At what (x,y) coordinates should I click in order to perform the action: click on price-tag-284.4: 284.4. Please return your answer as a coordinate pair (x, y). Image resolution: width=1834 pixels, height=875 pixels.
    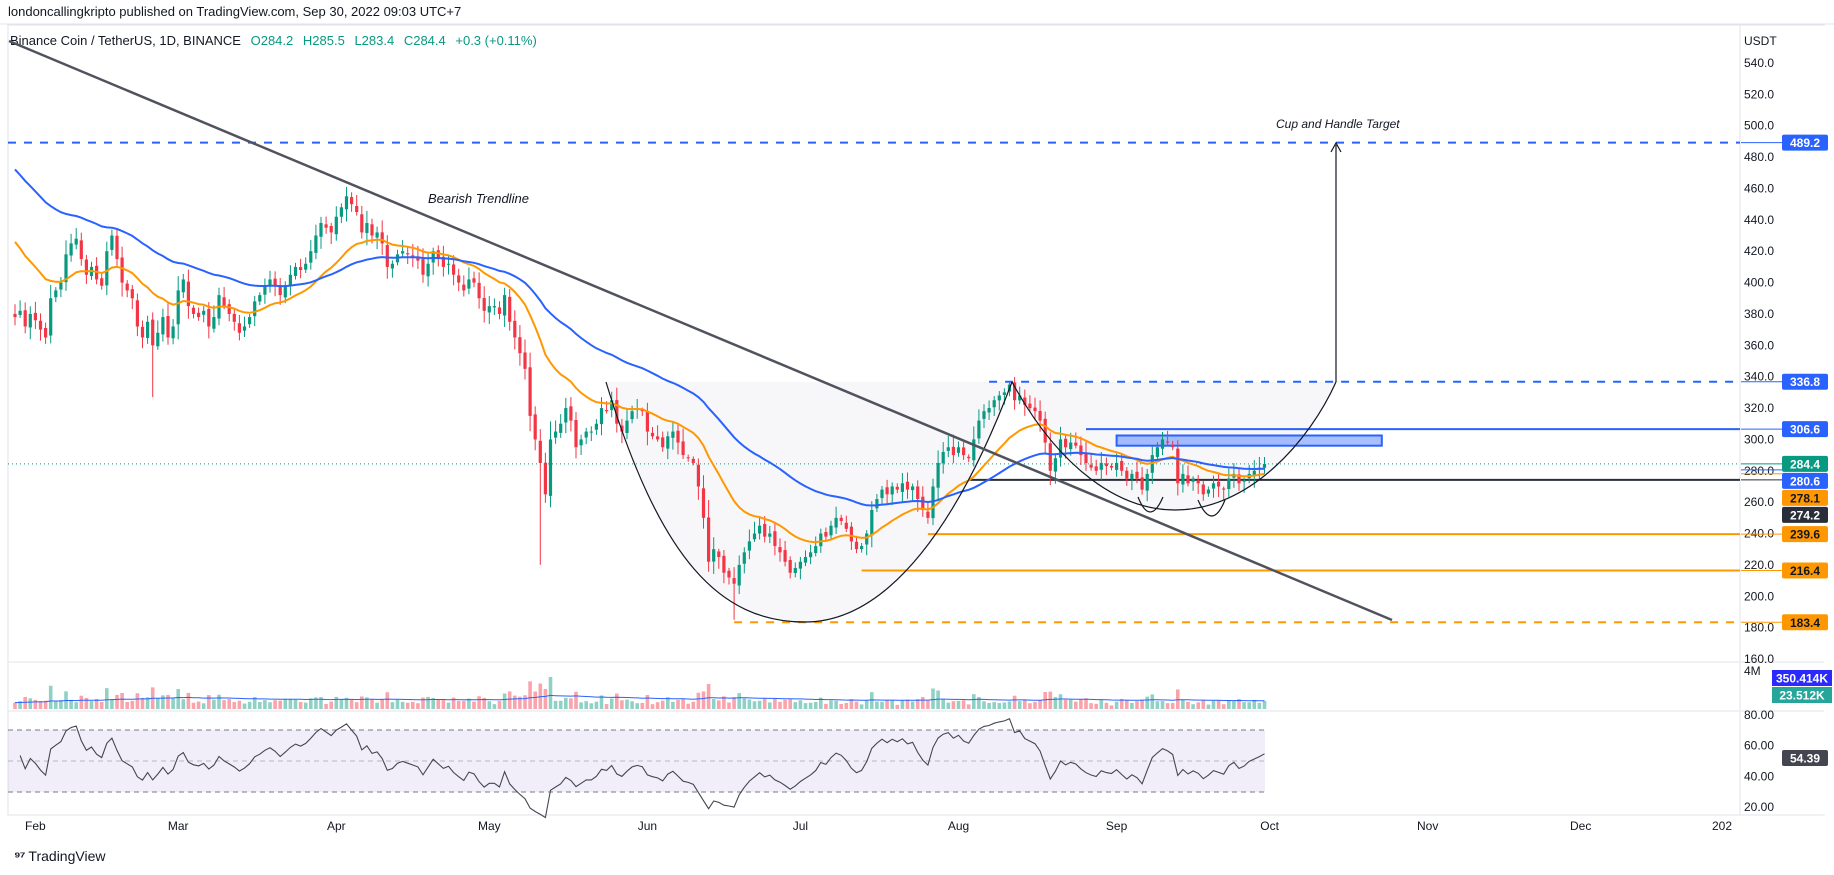
    Looking at the image, I should click on (1784, 463).